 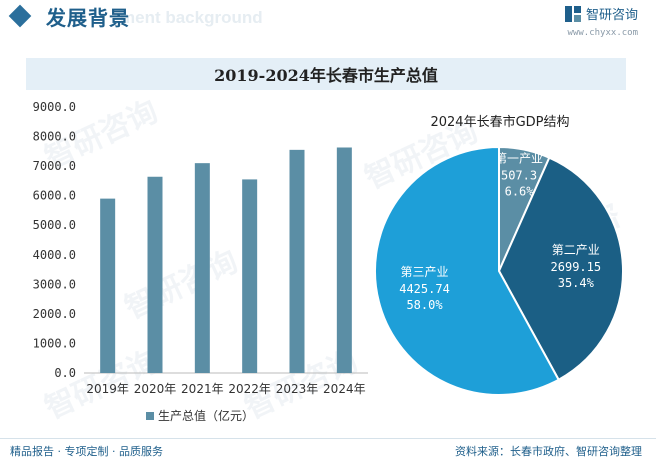 What do you see at coordinates (602, 33) in the screenshot?
I see `logo-url: www.chyxx.com` at bounding box center [602, 33].